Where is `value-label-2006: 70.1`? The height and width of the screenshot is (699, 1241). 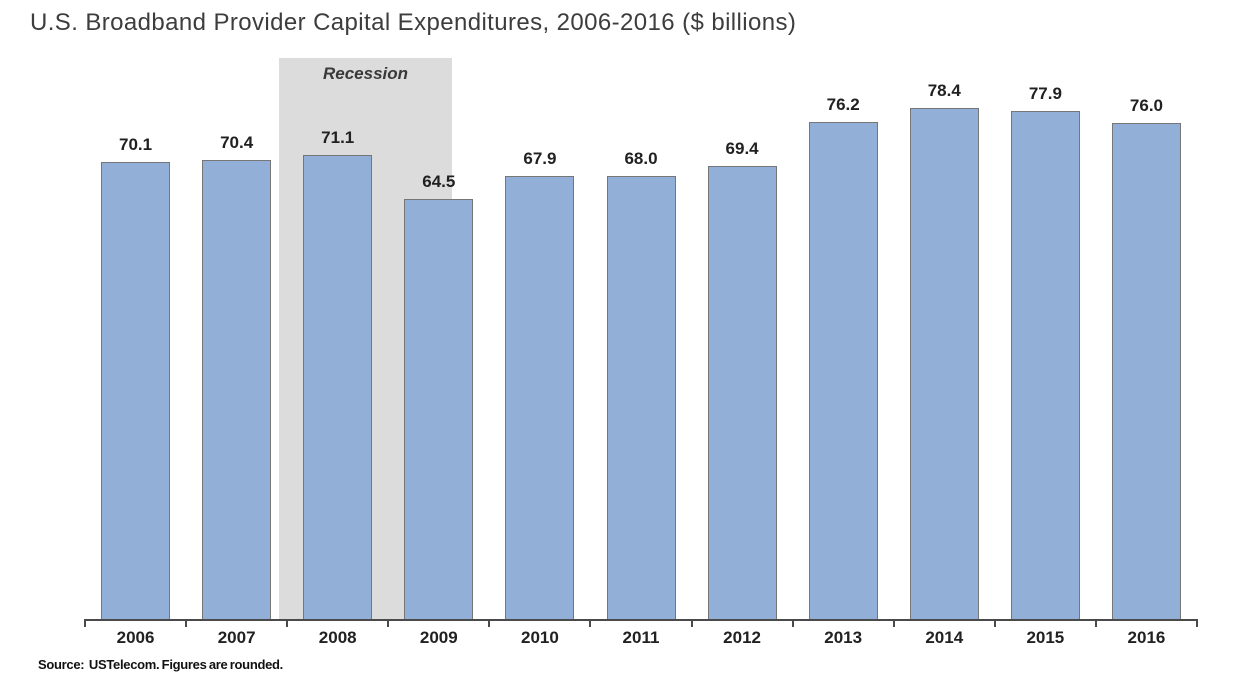 value-label-2006: 70.1 is located at coordinates (135, 144).